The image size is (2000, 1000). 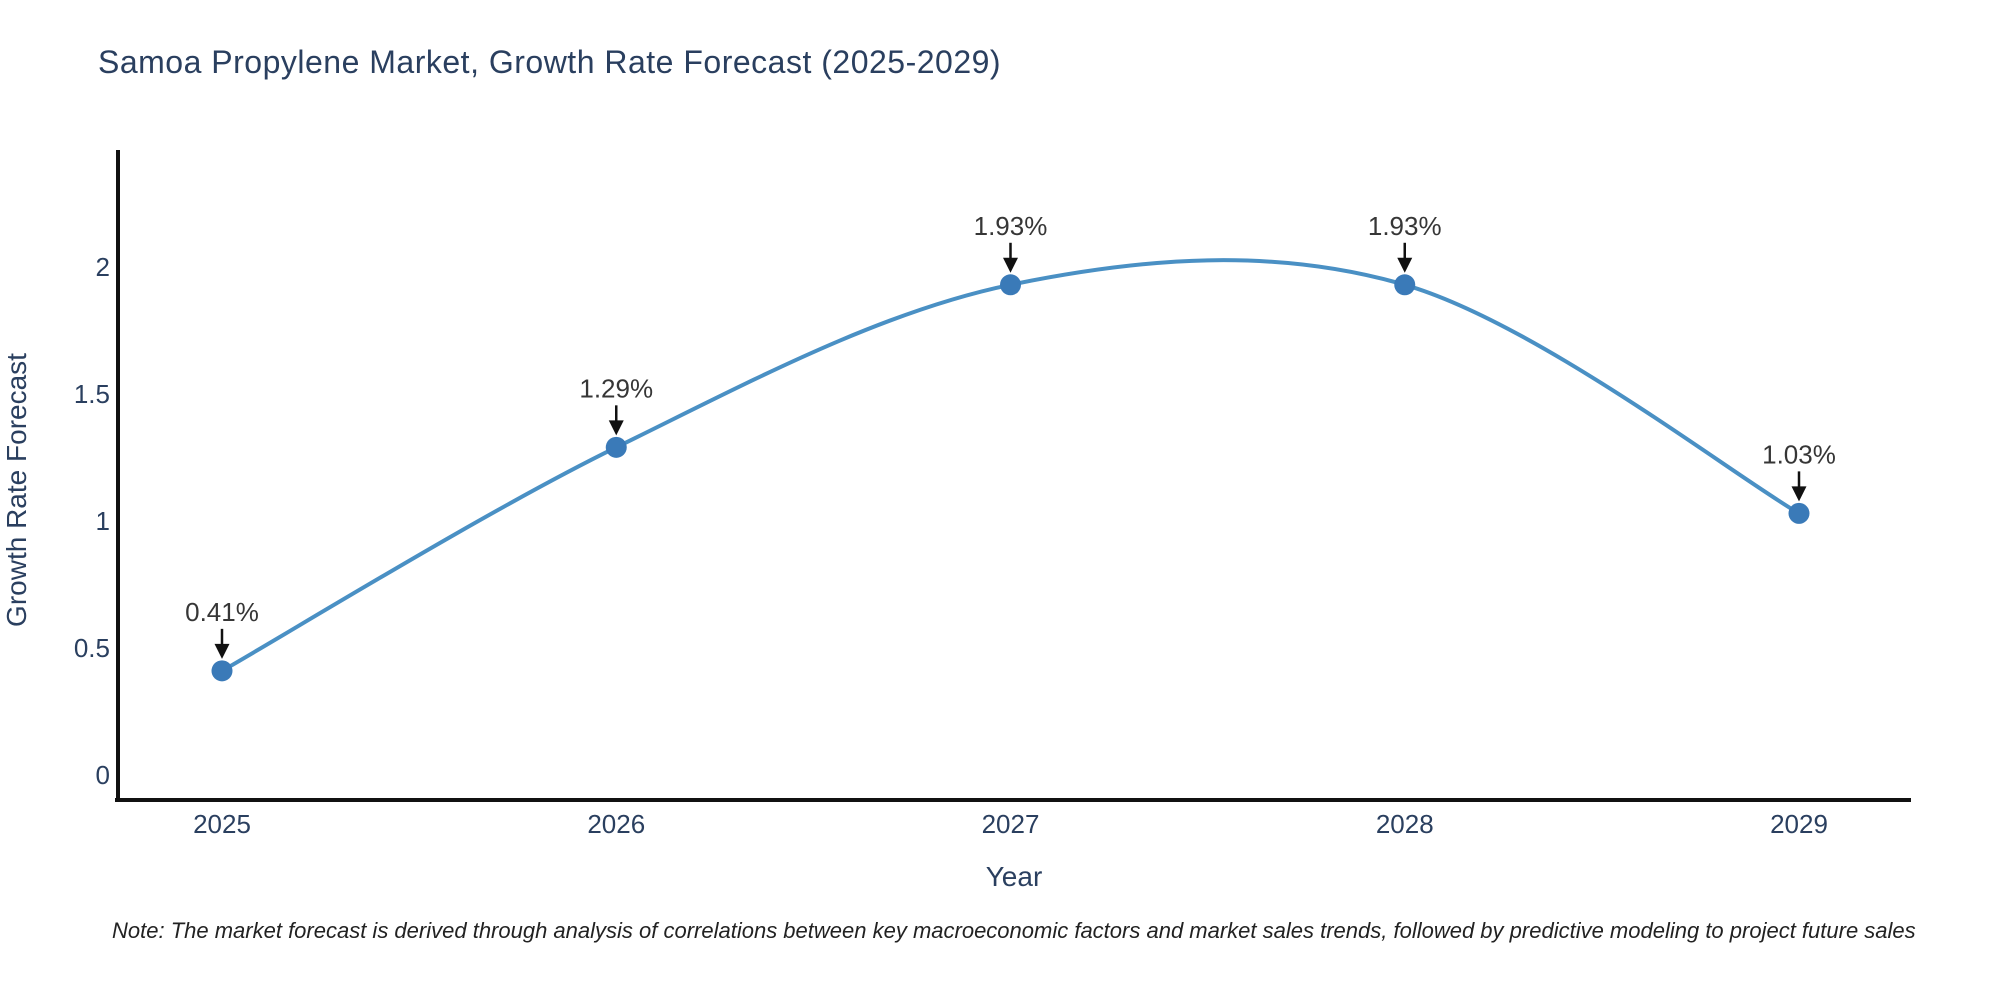 What do you see at coordinates (16, 490) in the screenshot?
I see `y-axis-title: Growth Rate Forecast` at bounding box center [16, 490].